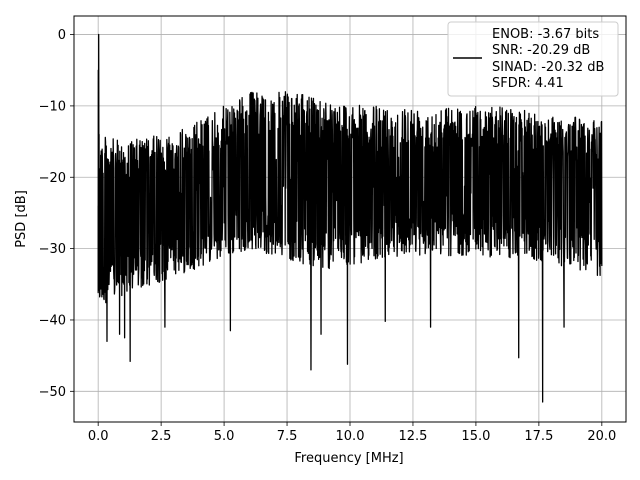 The height and width of the screenshot is (480, 640). Describe the element at coordinates (52, 249) in the screenshot. I see `y-tick-label: −30` at that location.